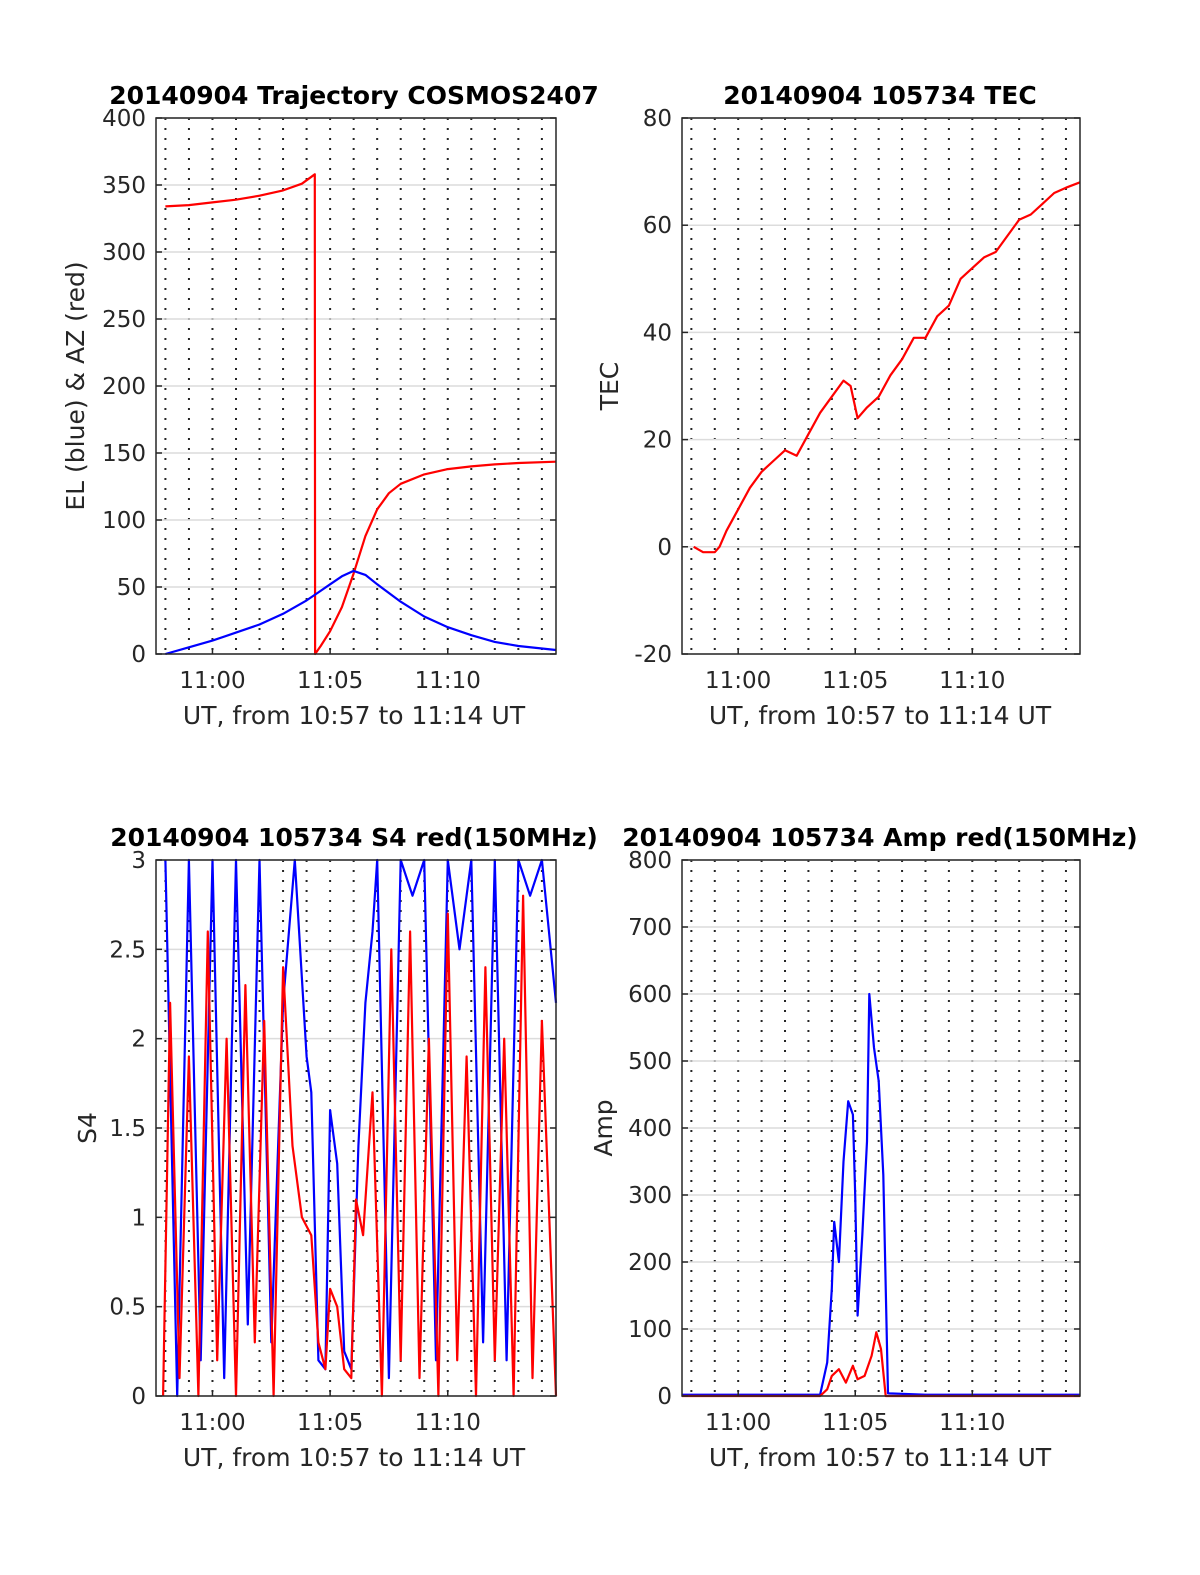 The image size is (1200, 1575). I want to click on y-tick-label: 350, so click(124, 186).